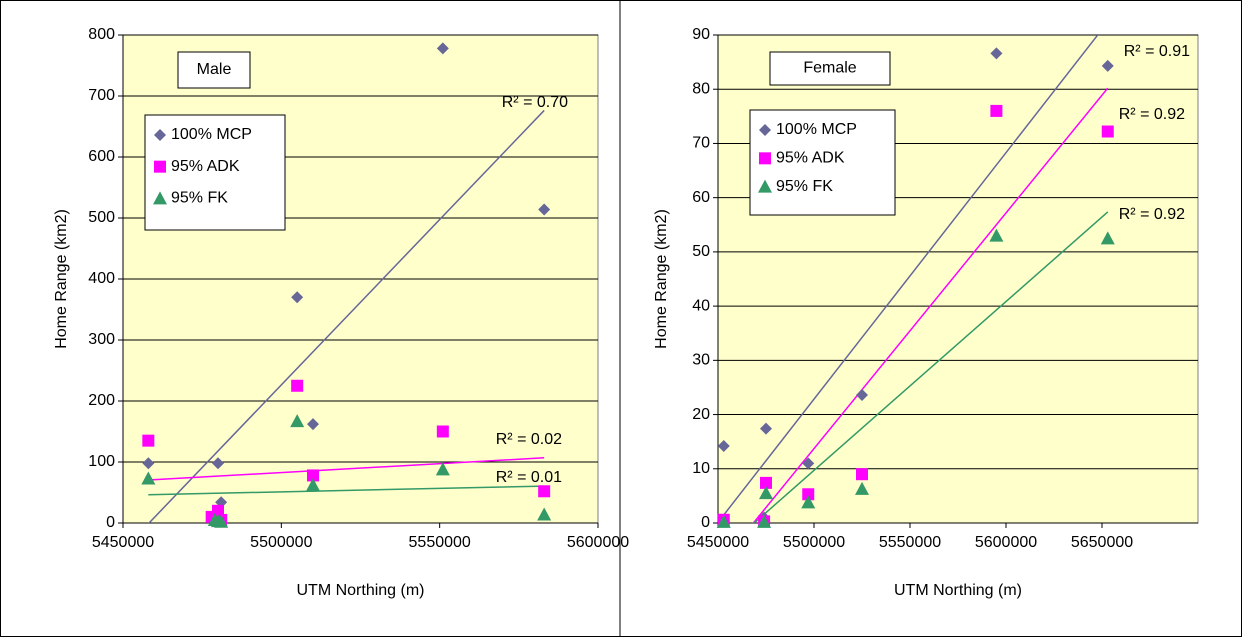  Describe the element at coordinates (701, 251) in the screenshot. I see `y-tick-label: 50` at that location.